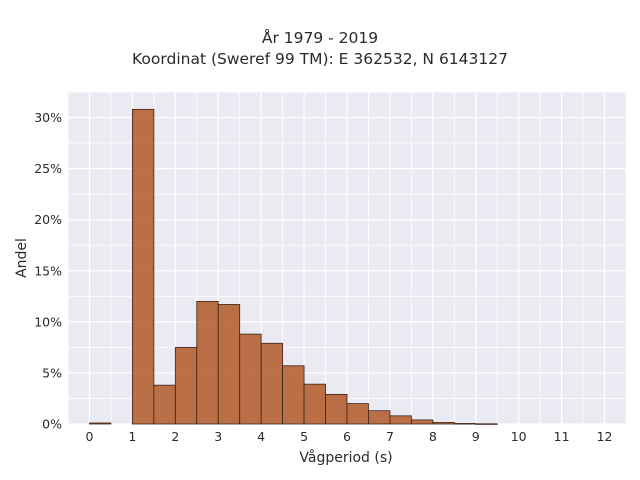 This screenshot has width=640, height=480. What do you see at coordinates (476, 436) in the screenshot?
I see `x-tick-label: 9` at bounding box center [476, 436].